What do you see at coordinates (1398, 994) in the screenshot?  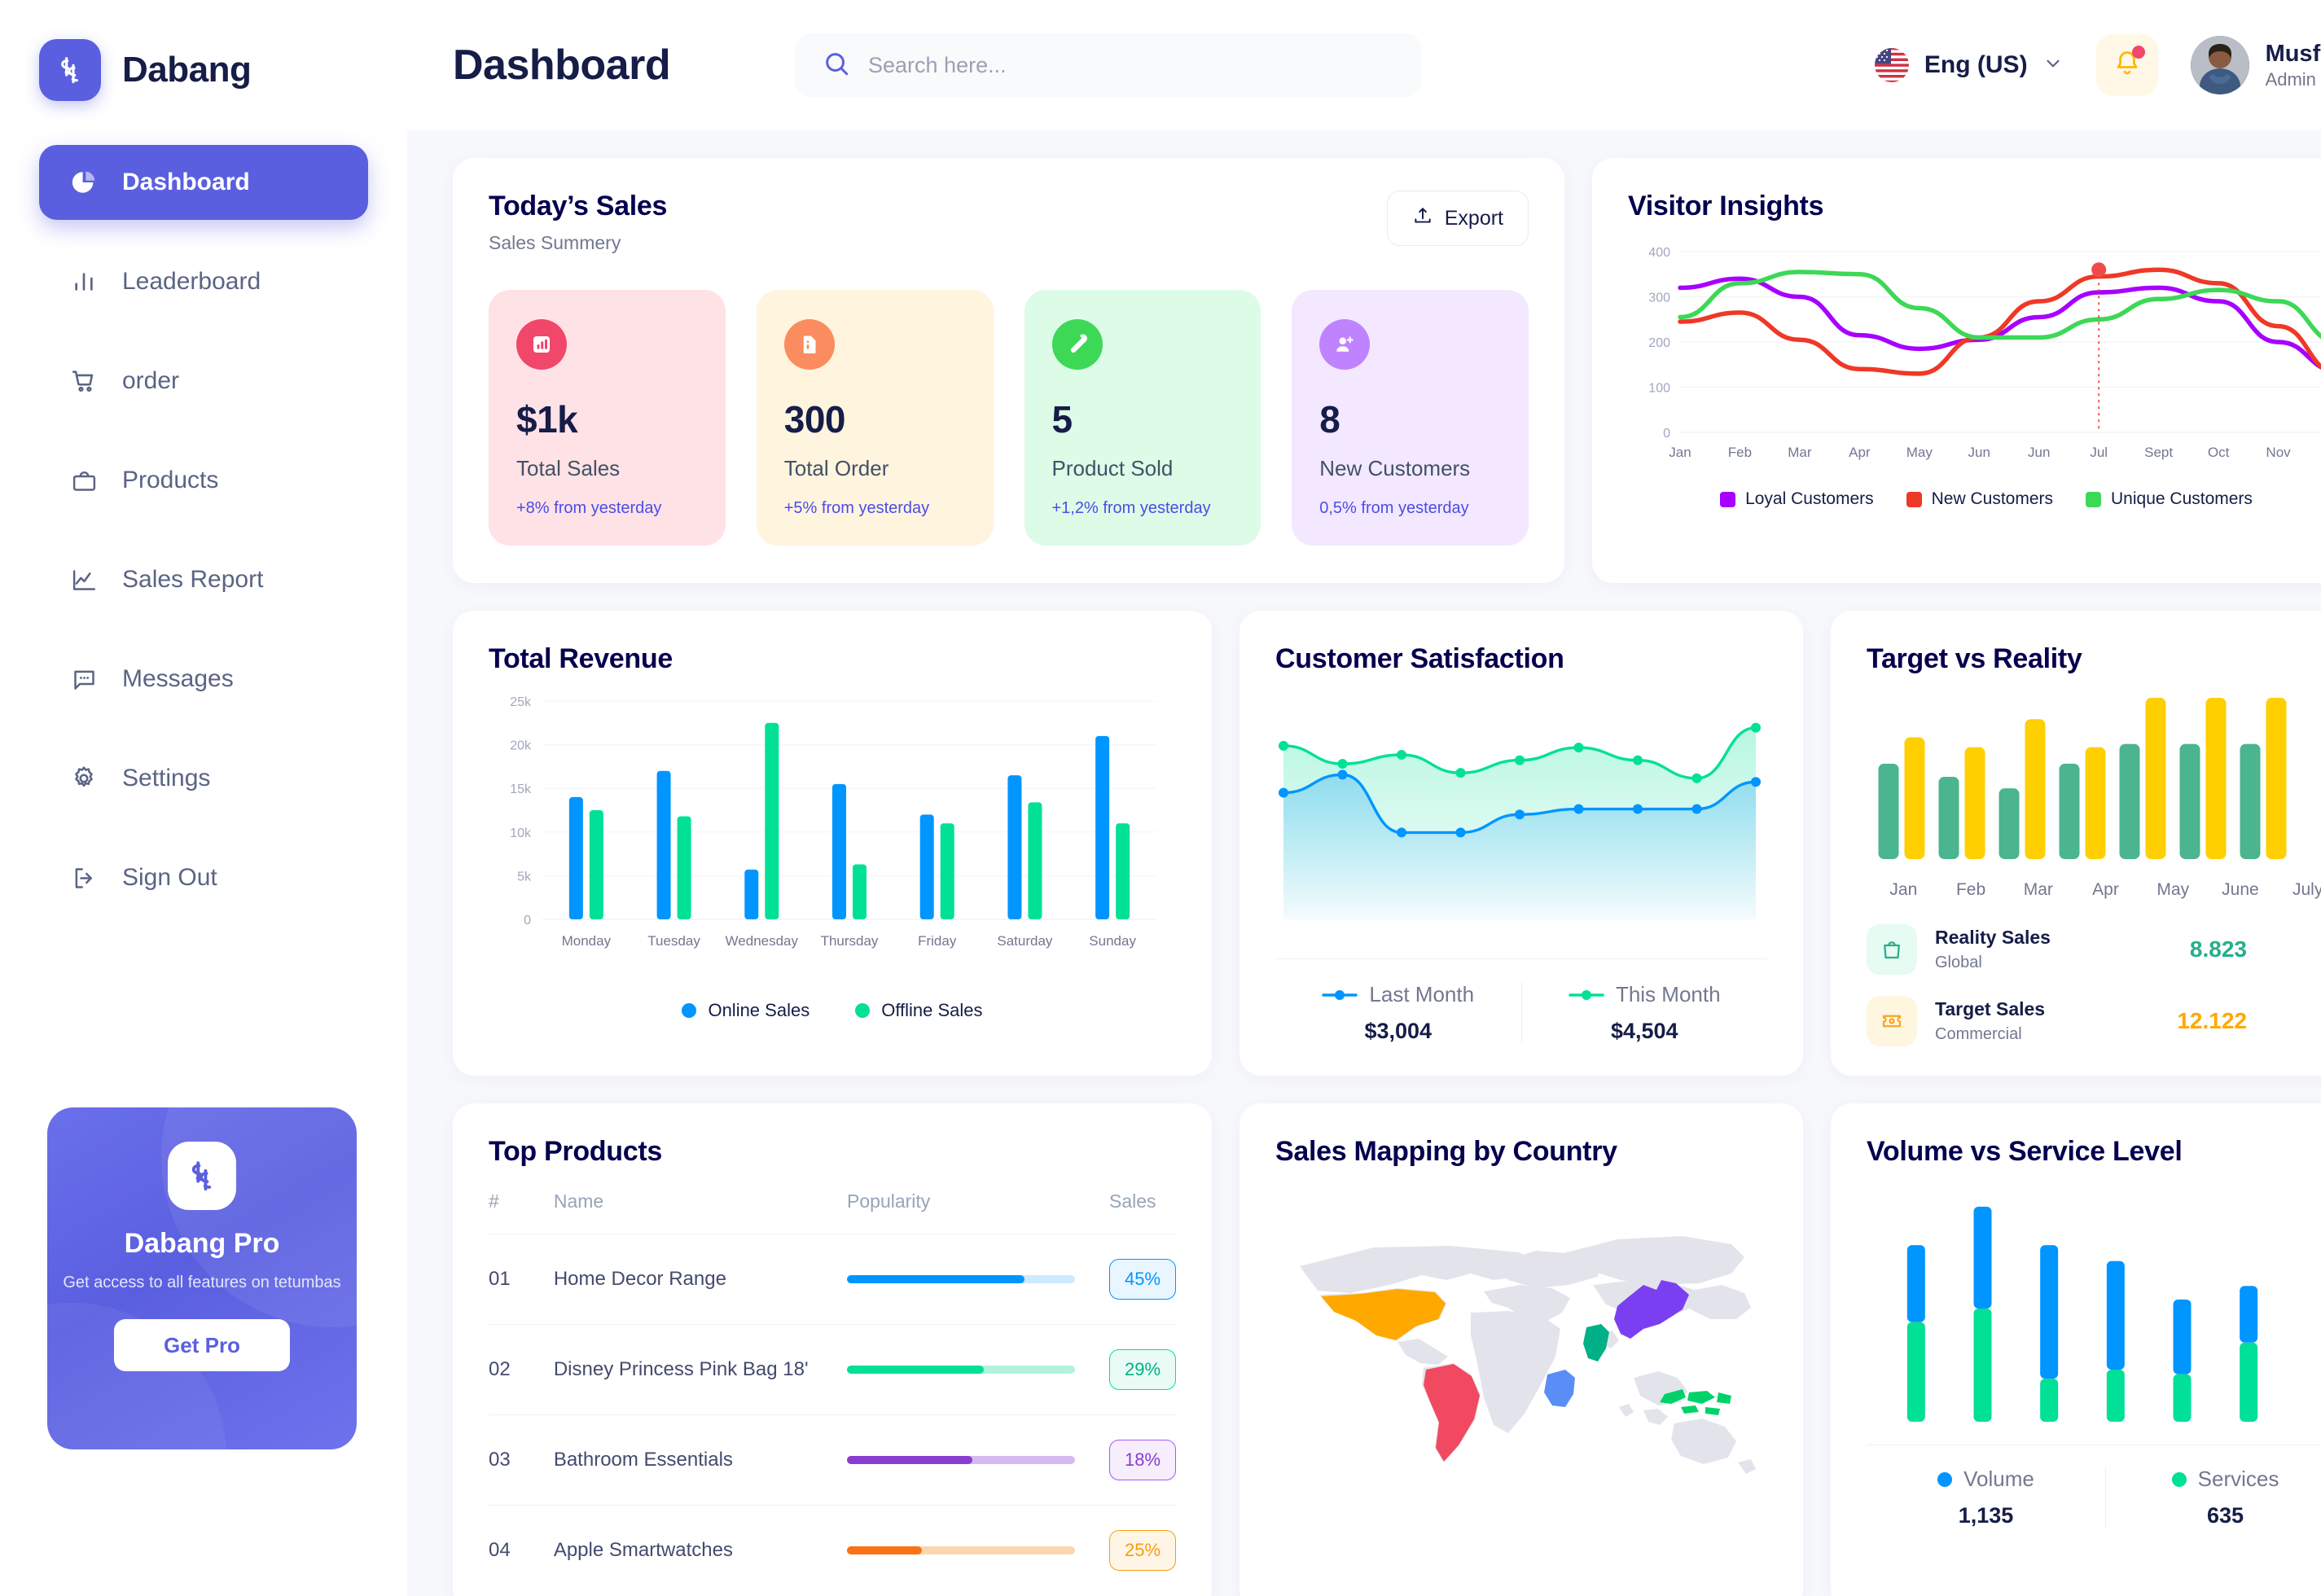 I see `legend-item: Last Month` at bounding box center [1398, 994].